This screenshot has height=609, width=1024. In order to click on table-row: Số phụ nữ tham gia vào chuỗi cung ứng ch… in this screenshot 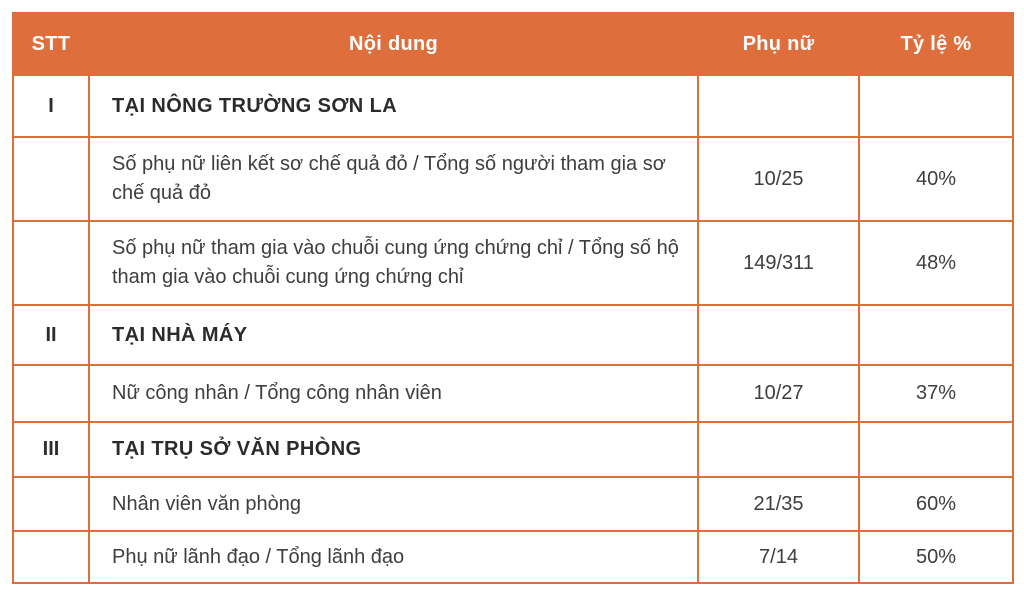, I will do `click(513, 263)`.